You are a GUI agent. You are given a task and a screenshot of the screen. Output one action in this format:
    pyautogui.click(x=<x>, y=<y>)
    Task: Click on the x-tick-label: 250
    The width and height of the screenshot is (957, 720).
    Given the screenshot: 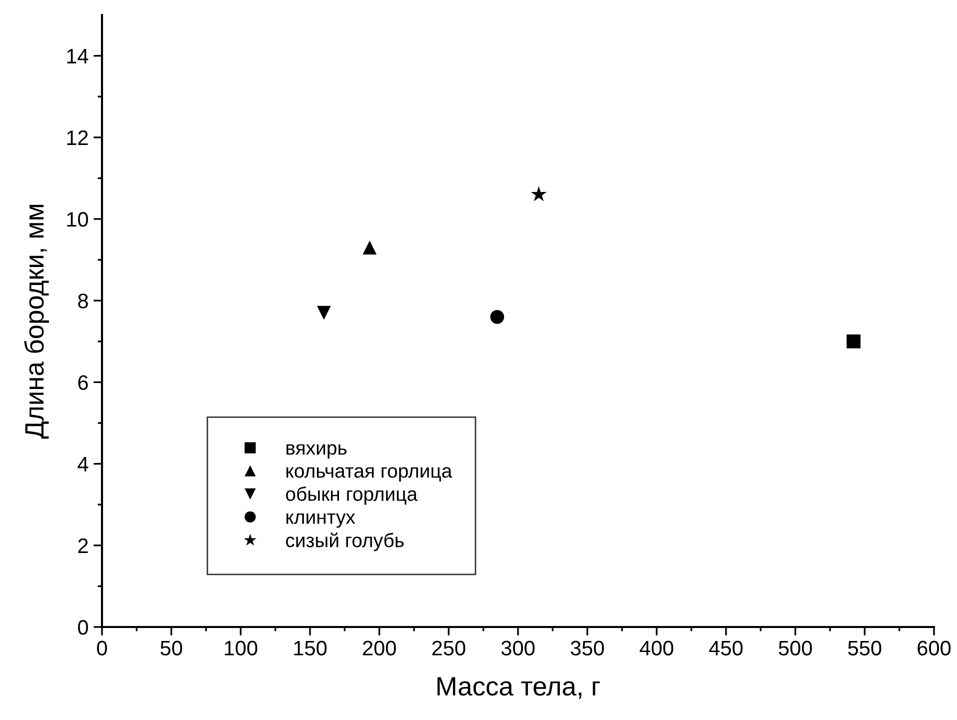 What is the action you would take?
    pyautogui.click(x=449, y=648)
    